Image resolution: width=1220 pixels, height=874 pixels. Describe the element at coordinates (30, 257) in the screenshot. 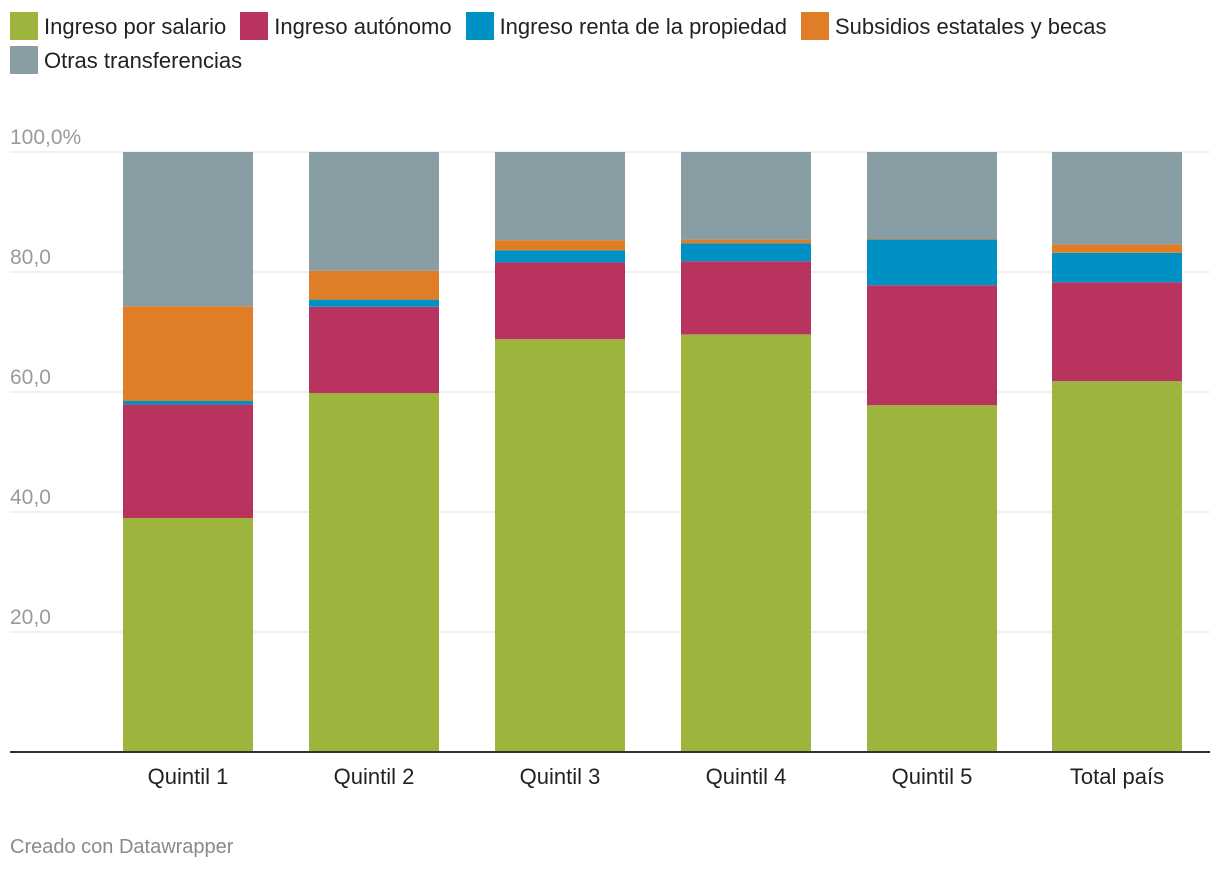

I see `y-tick-label: 80,0` at that location.